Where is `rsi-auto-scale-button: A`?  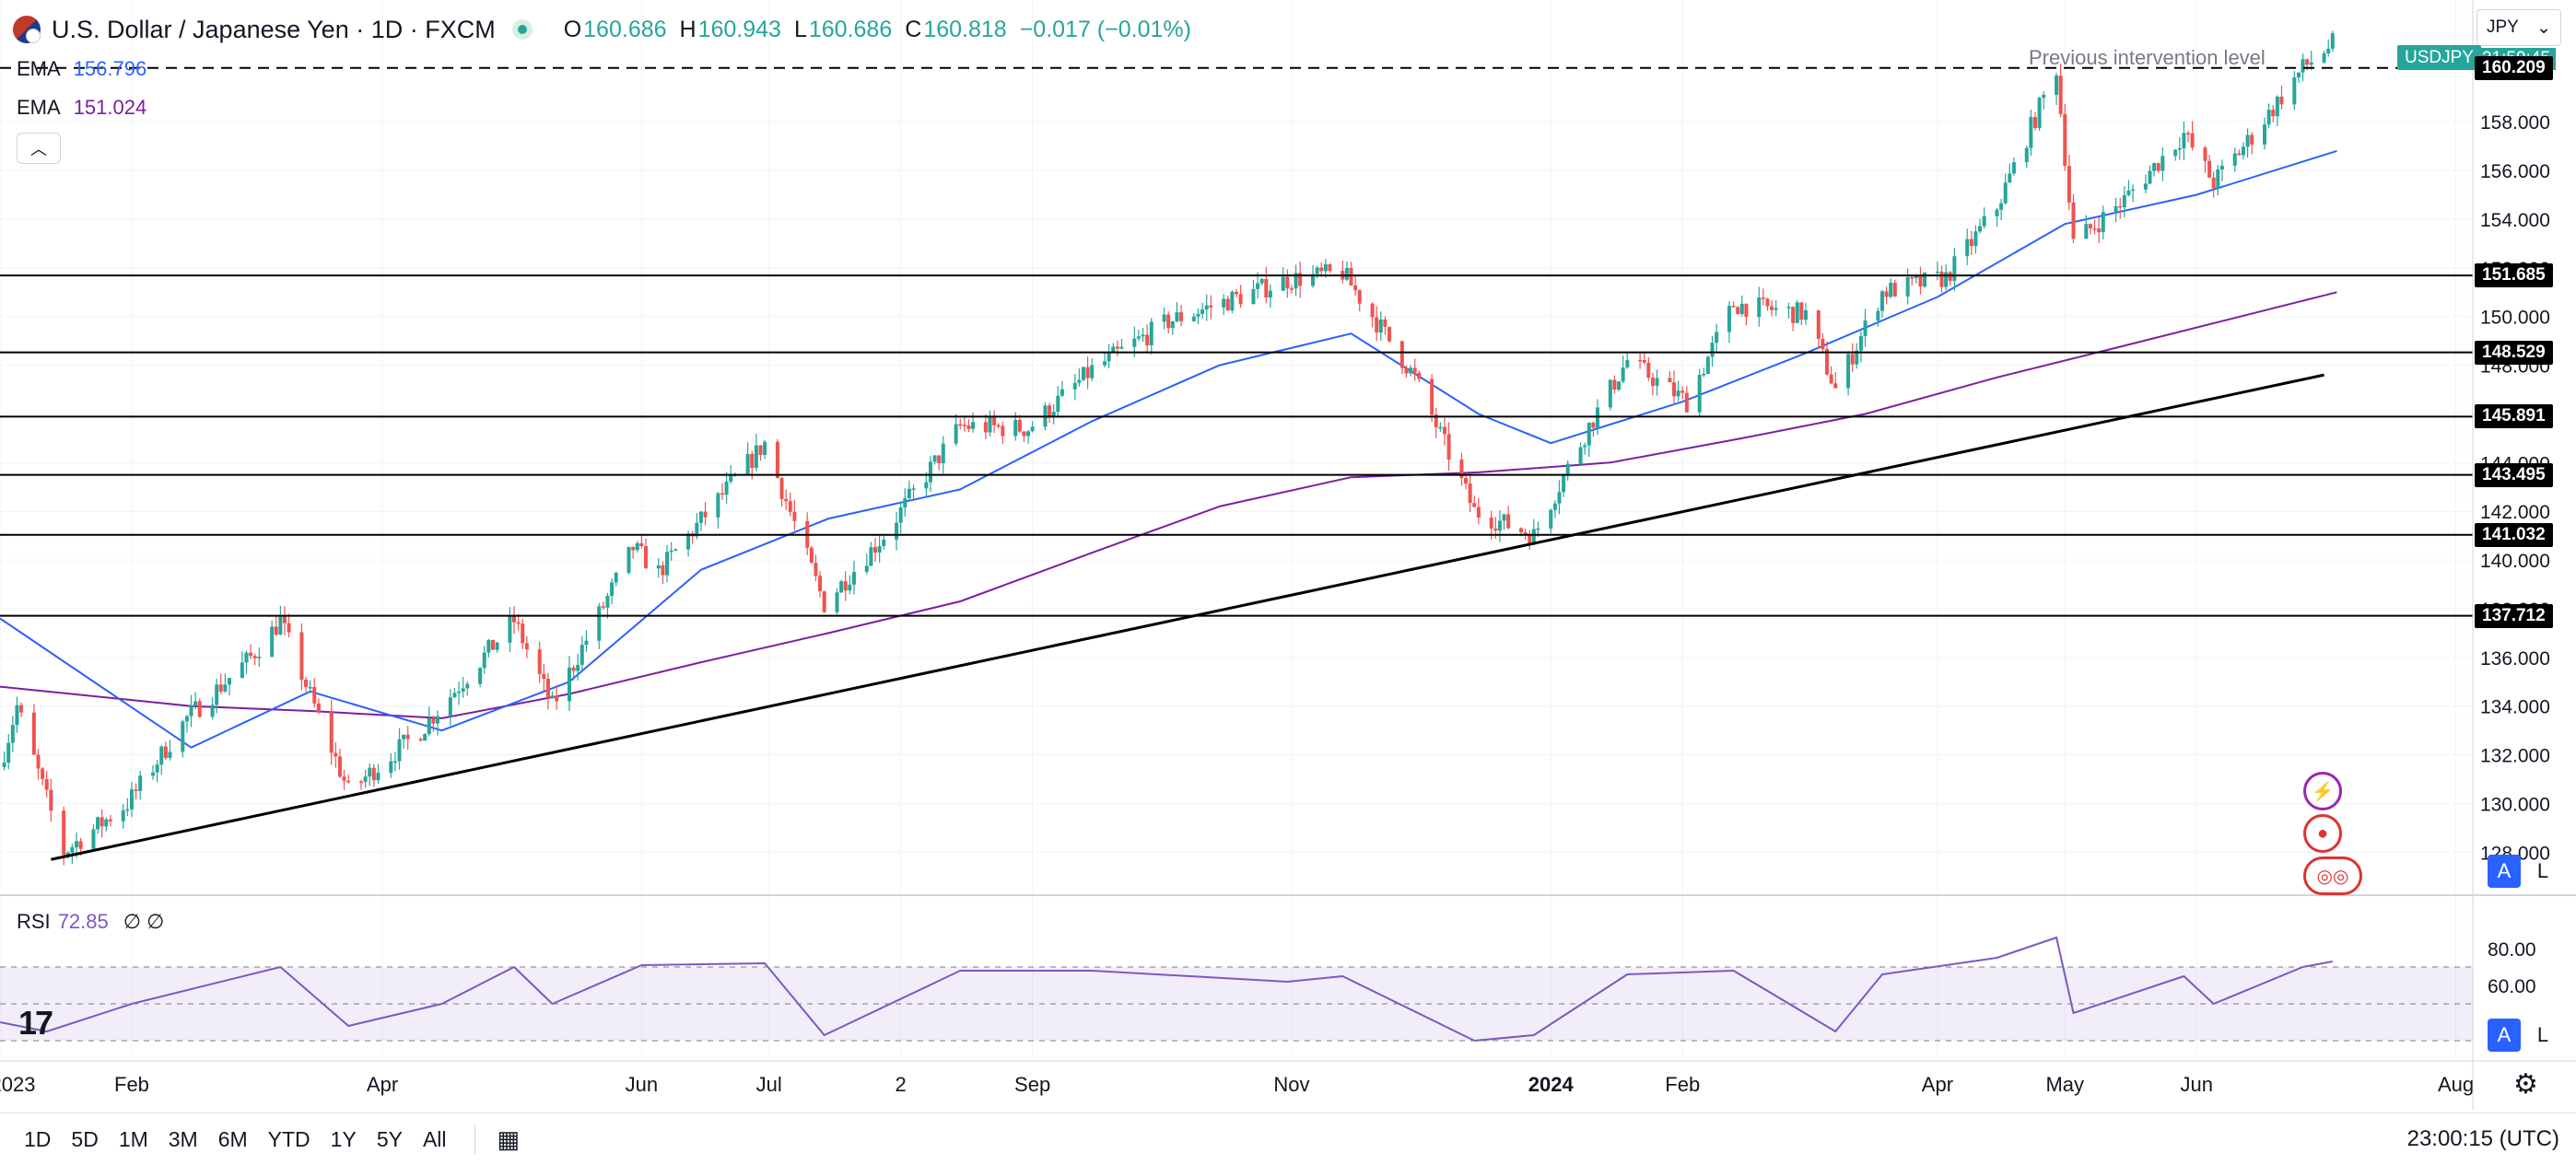 rsi-auto-scale-button: A is located at coordinates (2504, 1035).